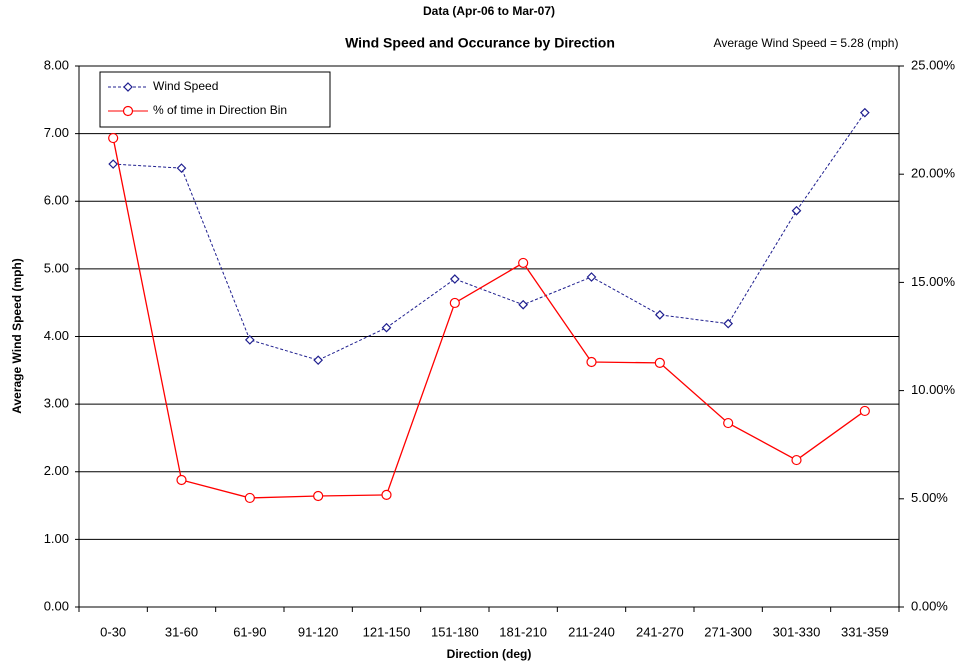  I want to click on x-axis-label: Direction (deg), so click(489, 654).